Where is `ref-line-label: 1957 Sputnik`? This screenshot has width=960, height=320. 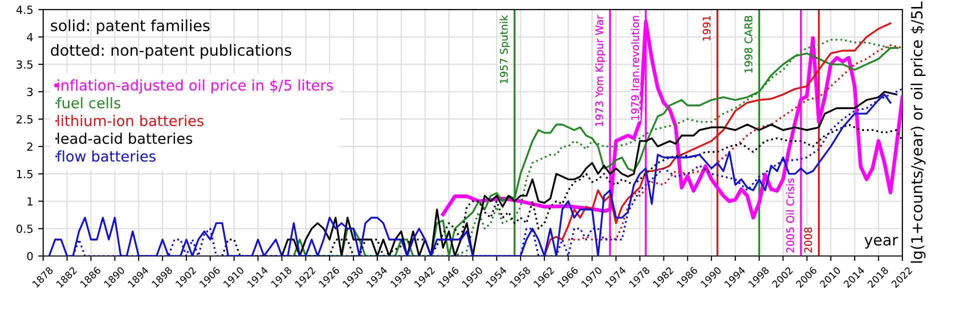
ref-line-label: 1957 Sputnik is located at coordinates (505, 49).